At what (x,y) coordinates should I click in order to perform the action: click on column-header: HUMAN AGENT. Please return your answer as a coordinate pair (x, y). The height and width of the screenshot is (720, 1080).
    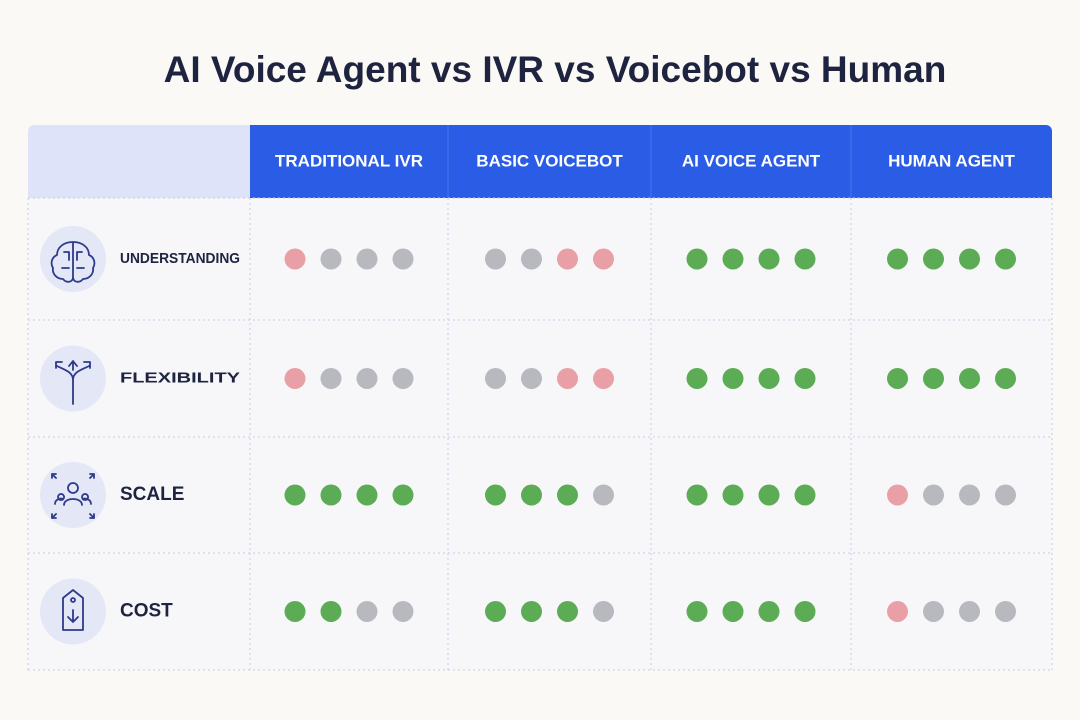
    Looking at the image, I should click on (951, 160).